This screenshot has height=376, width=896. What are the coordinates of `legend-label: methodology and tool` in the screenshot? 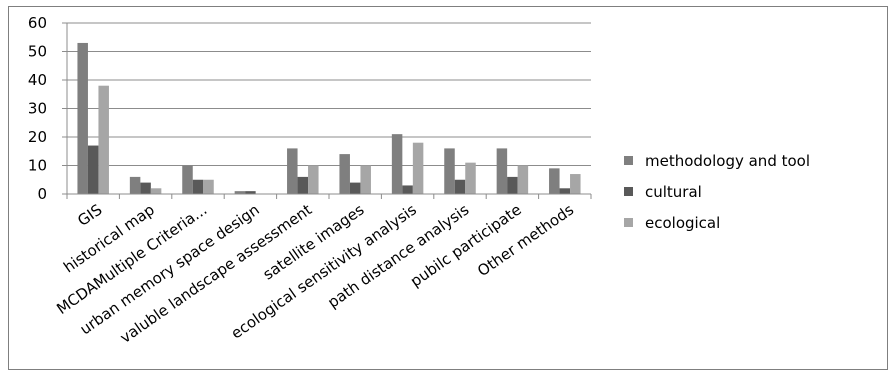 It's located at (727, 161).